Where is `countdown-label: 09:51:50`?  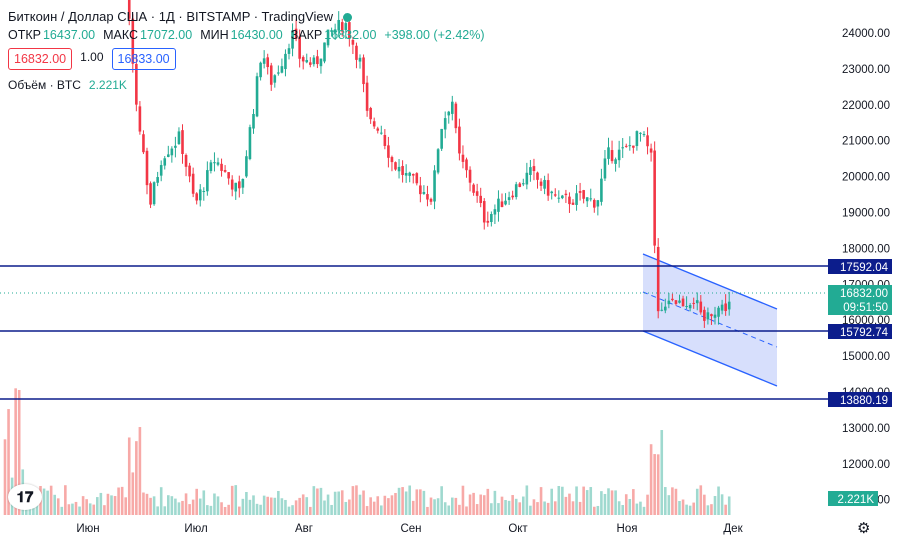
countdown-label: 09:51:50 is located at coordinates (865, 308).